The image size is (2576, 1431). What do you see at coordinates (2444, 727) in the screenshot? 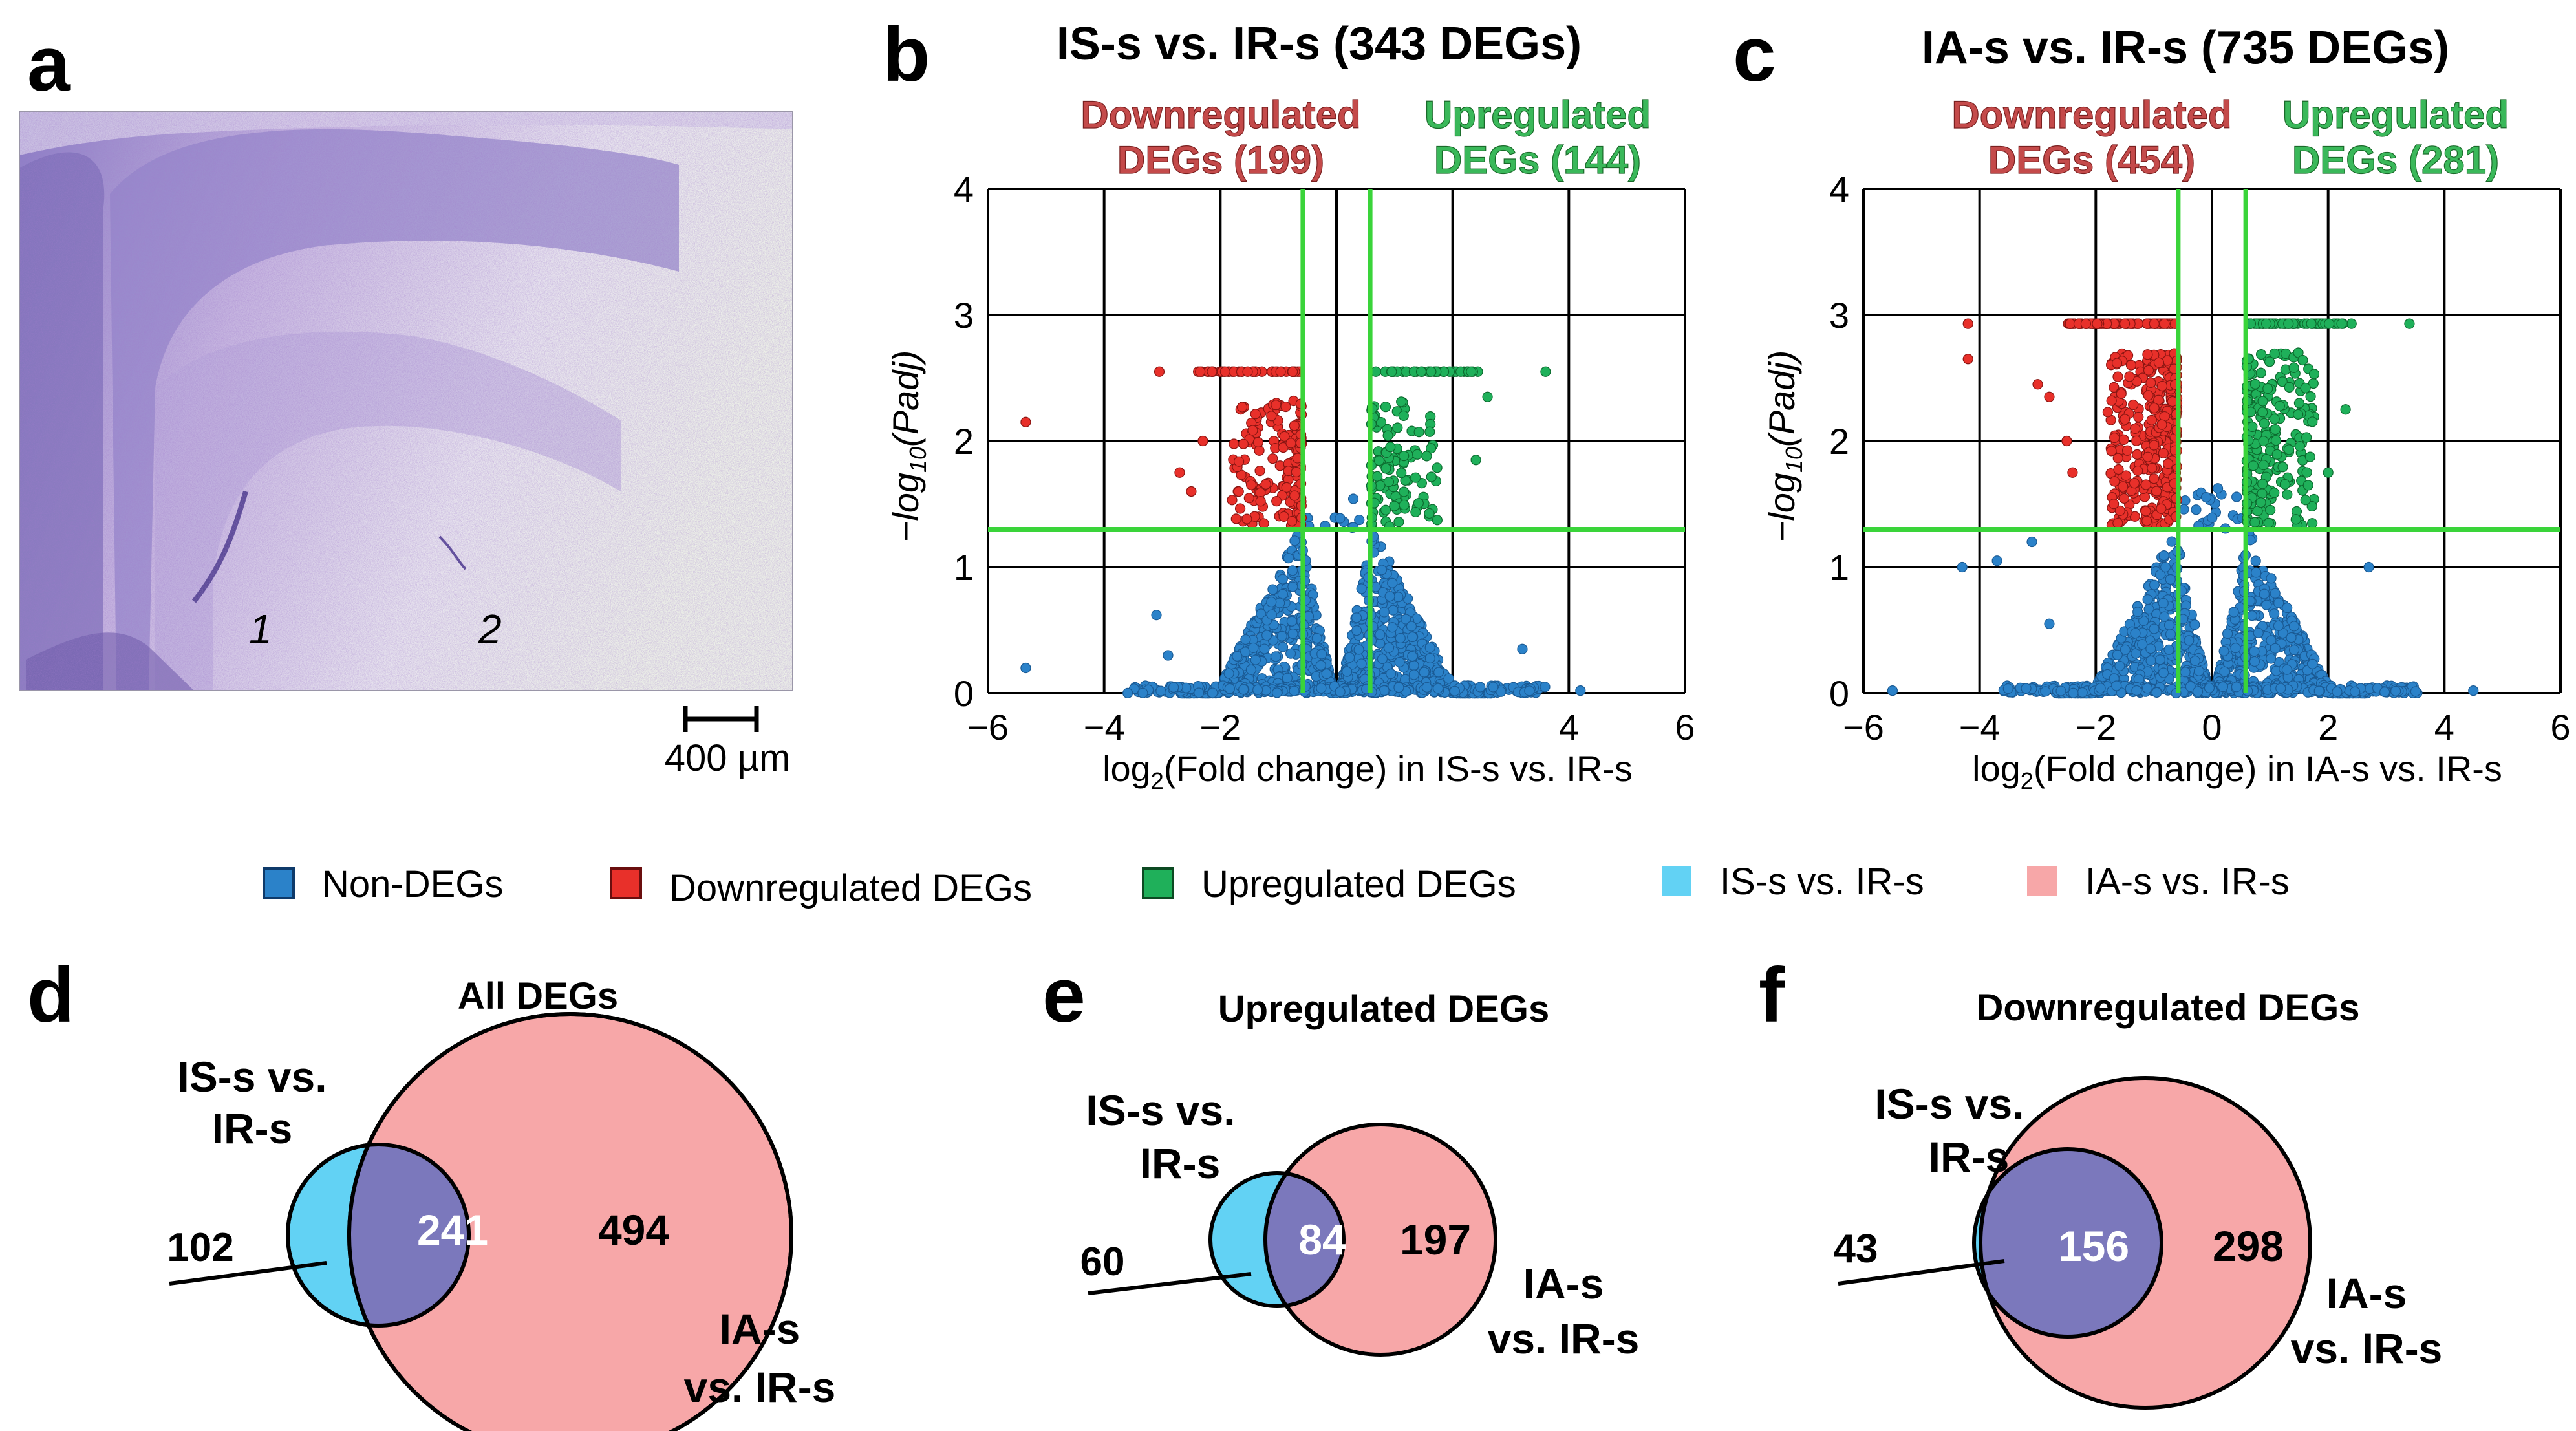
I see `x-tick-label: 4` at bounding box center [2444, 727].